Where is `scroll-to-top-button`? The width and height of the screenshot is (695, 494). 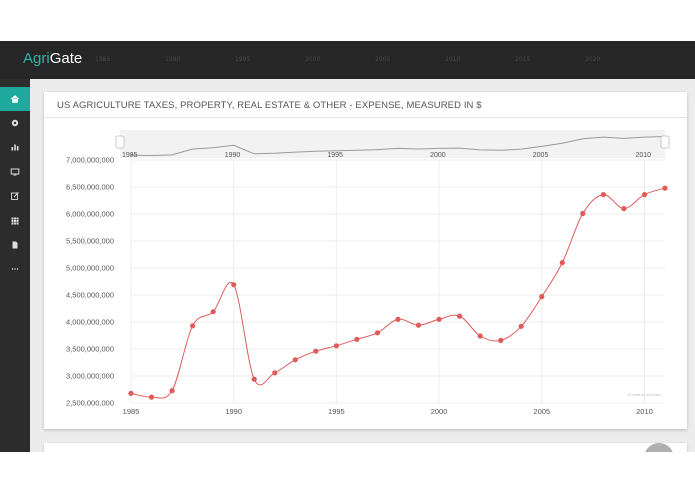
scroll-to-top-button is located at coordinates (659, 447).